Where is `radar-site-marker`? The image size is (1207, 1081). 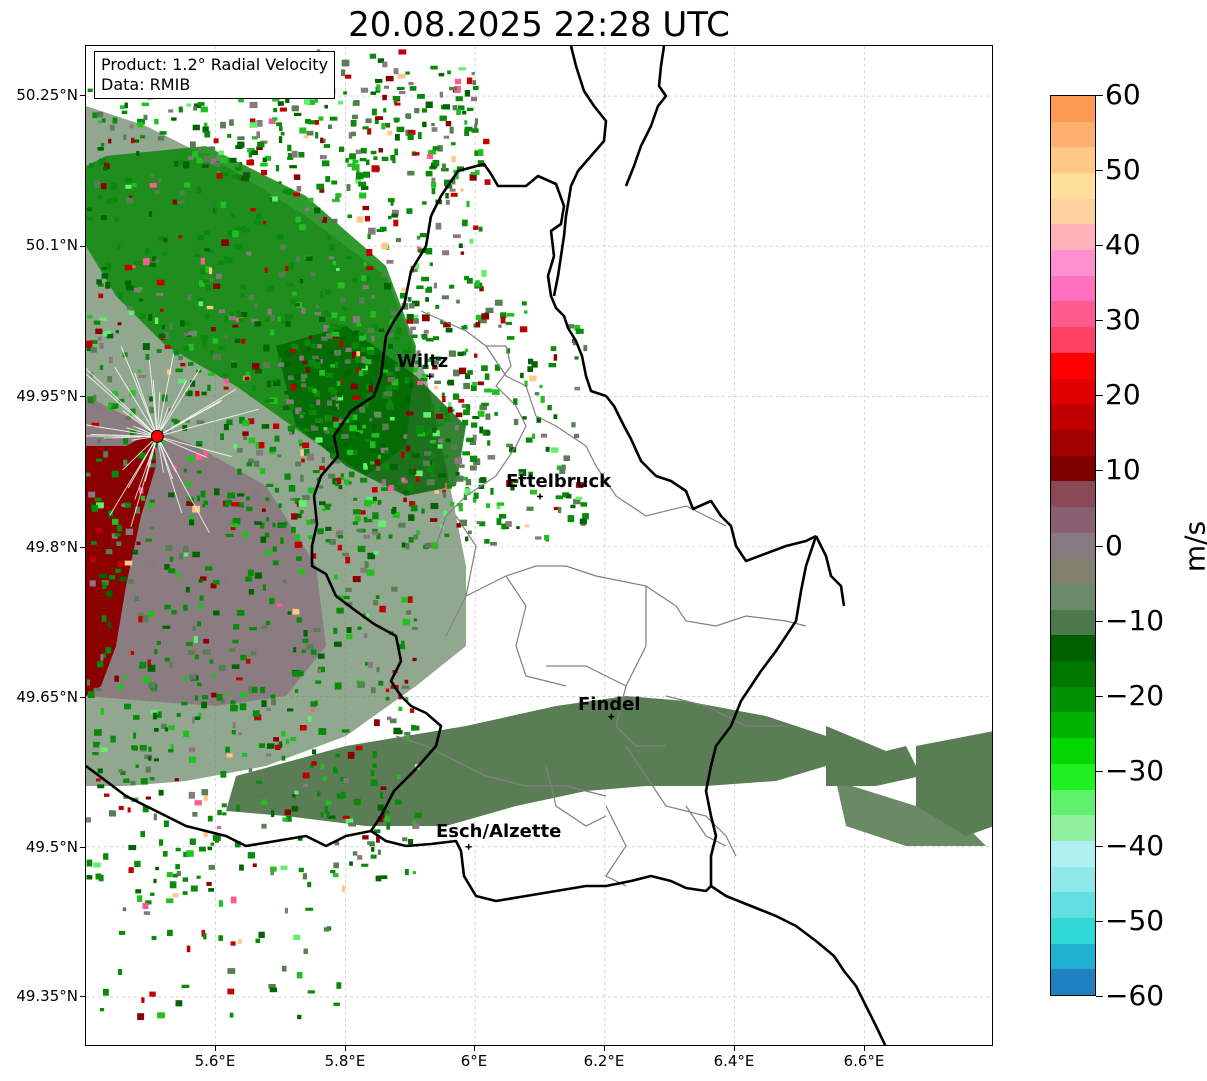
radar-site-marker is located at coordinates (157, 436).